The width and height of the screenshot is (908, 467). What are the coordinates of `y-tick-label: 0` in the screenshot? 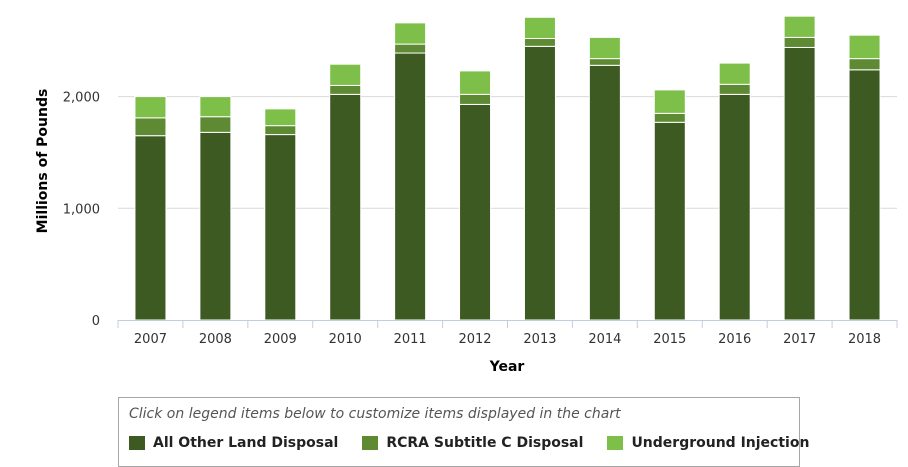 It's located at (96, 321).